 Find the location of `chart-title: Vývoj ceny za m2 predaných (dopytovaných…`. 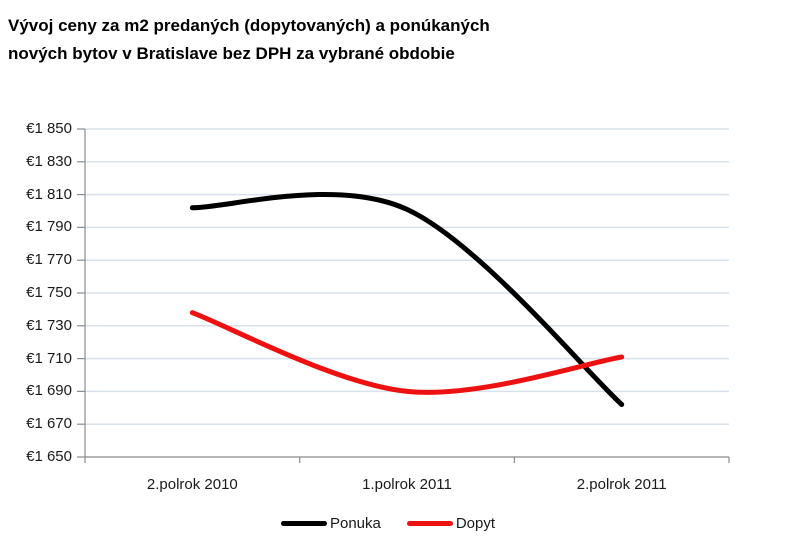

chart-title: Vývoj ceny za m2 predaných (dopytovaných… is located at coordinates (249, 40).